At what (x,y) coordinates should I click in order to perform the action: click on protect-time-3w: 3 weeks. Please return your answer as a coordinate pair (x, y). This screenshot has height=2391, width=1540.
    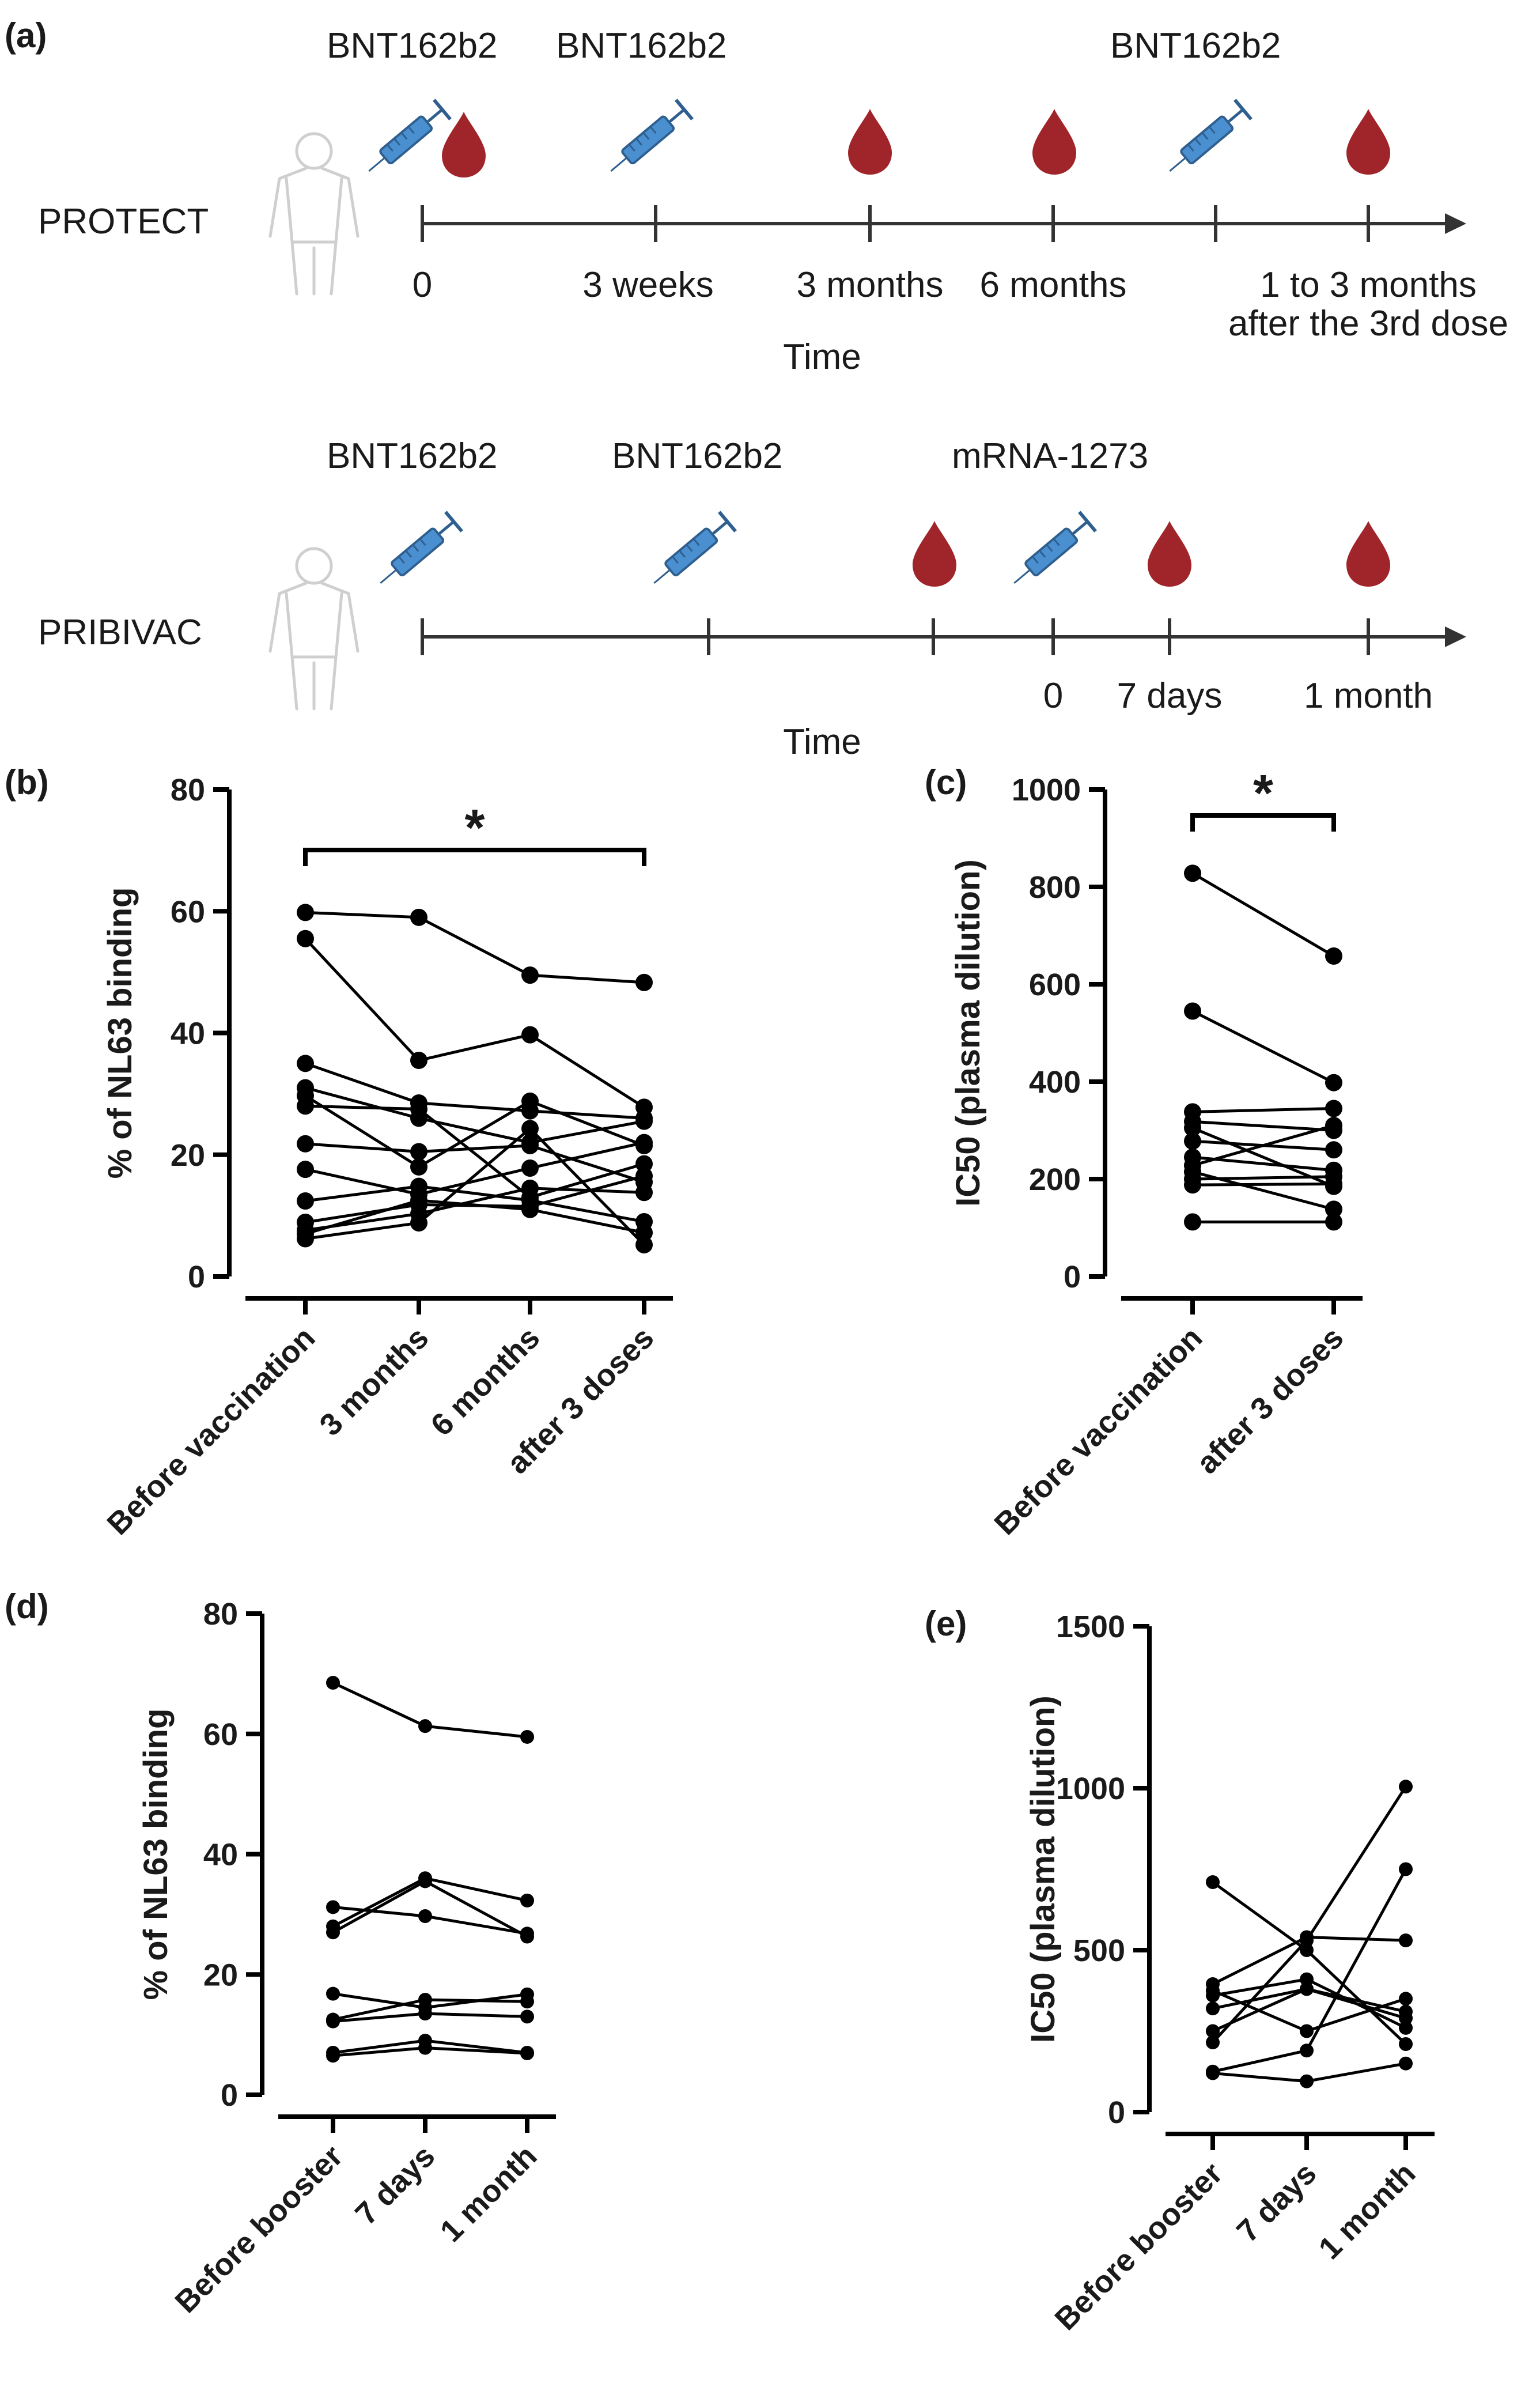
    Looking at the image, I should click on (647, 285).